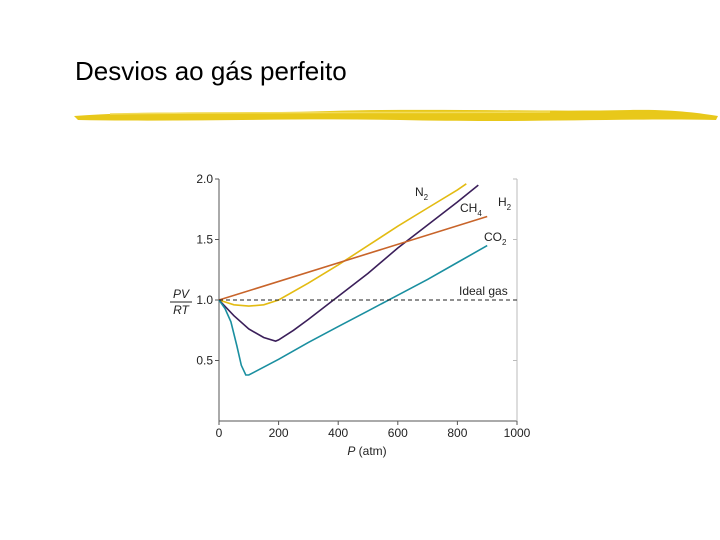  Describe the element at coordinates (338, 433) in the screenshot. I see `x-tick-label: 400` at that location.